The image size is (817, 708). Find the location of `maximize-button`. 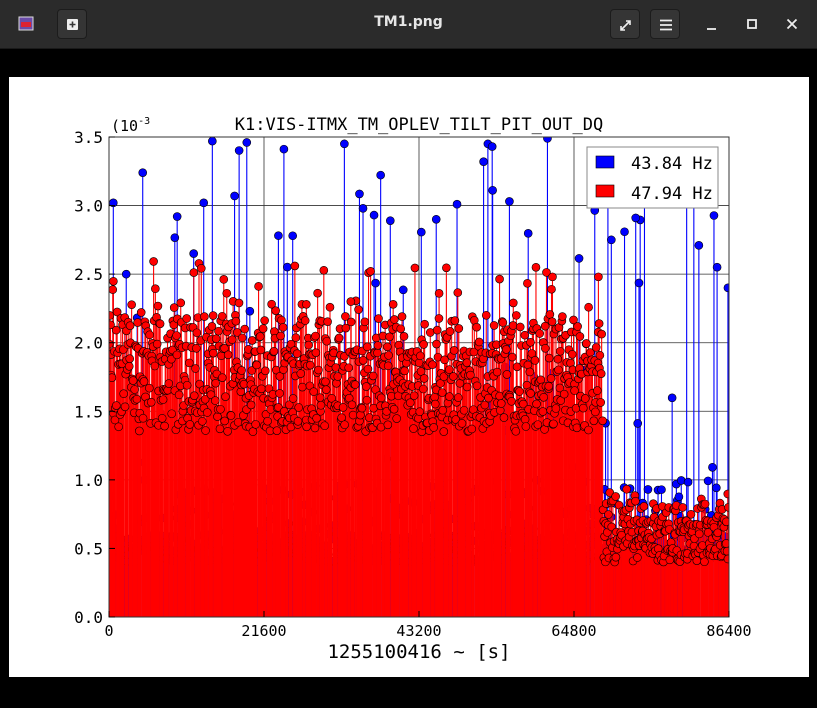

maximize-button is located at coordinates (752, 24).